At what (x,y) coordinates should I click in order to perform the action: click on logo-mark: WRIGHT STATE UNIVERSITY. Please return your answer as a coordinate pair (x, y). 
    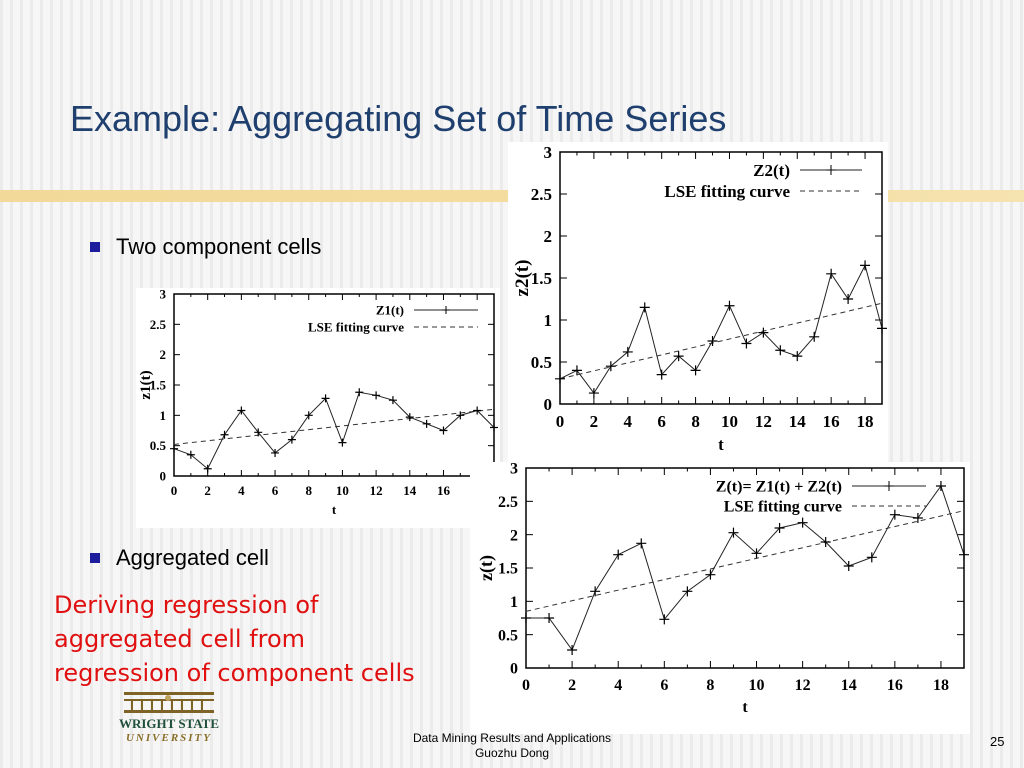
    Looking at the image, I should click on (169, 718).